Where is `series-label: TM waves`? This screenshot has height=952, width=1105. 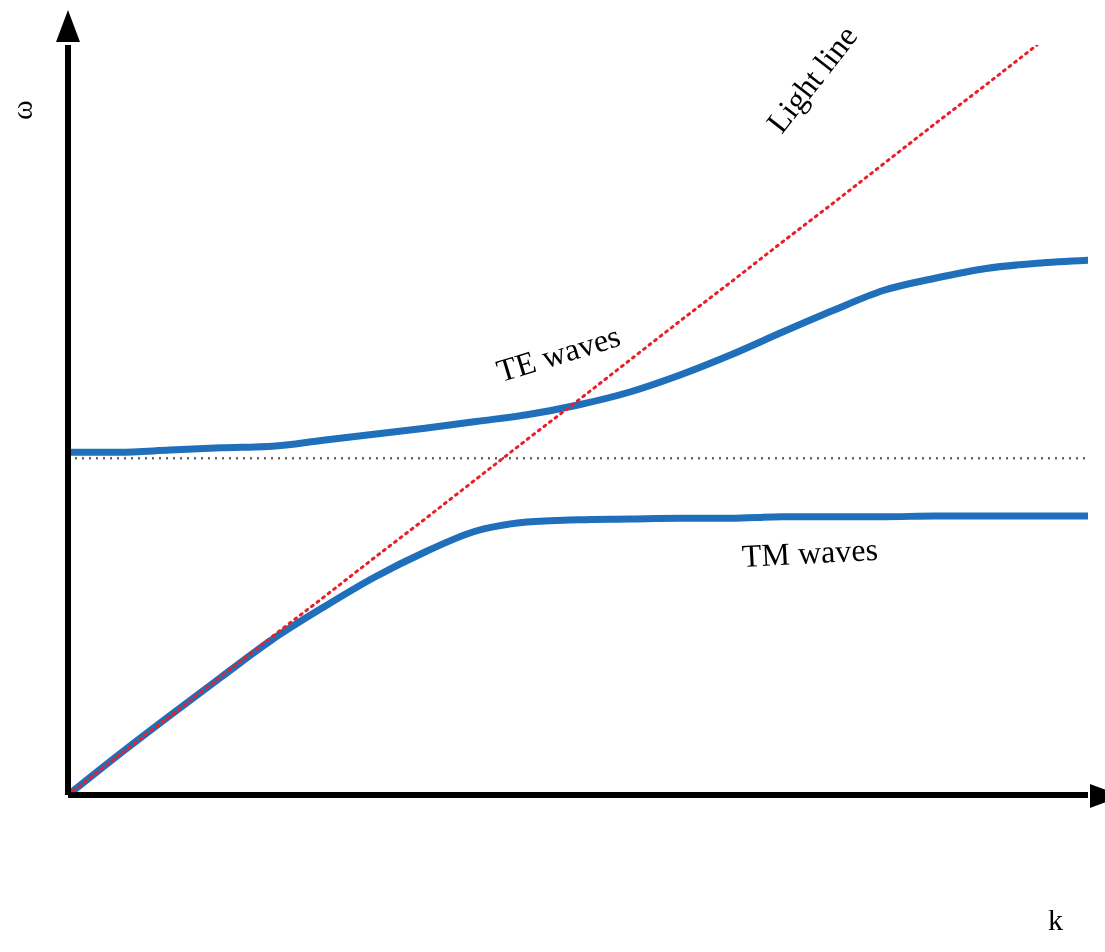 series-label: TM waves is located at coordinates (810, 552).